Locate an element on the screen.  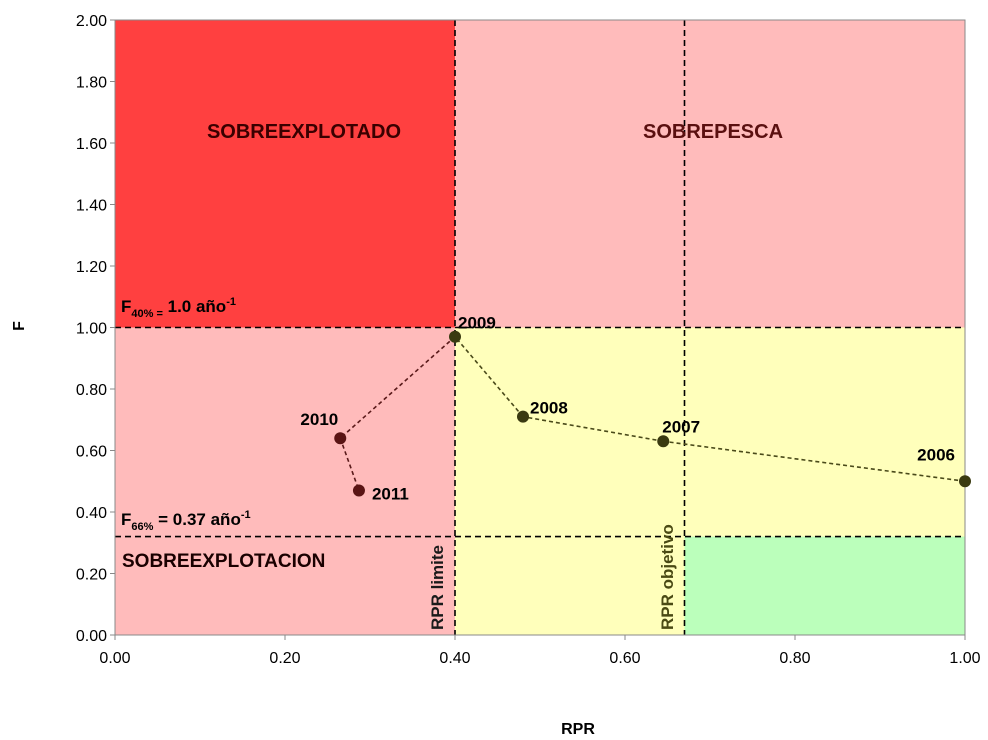
series-segment-2006-2007 is located at coordinates (814, 461).